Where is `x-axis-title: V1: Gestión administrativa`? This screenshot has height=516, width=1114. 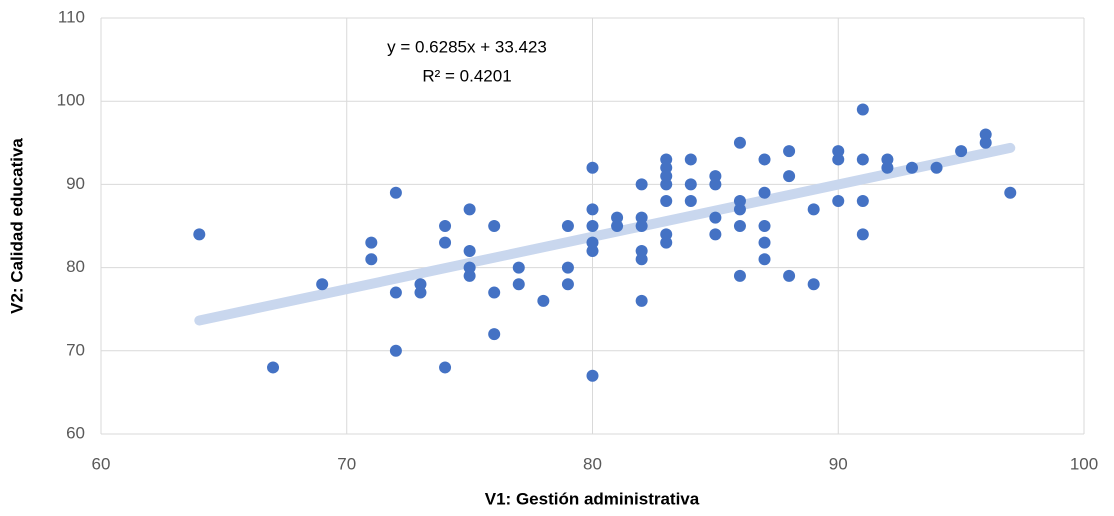 x-axis-title: V1: Gestión administrativa is located at coordinates (592, 498).